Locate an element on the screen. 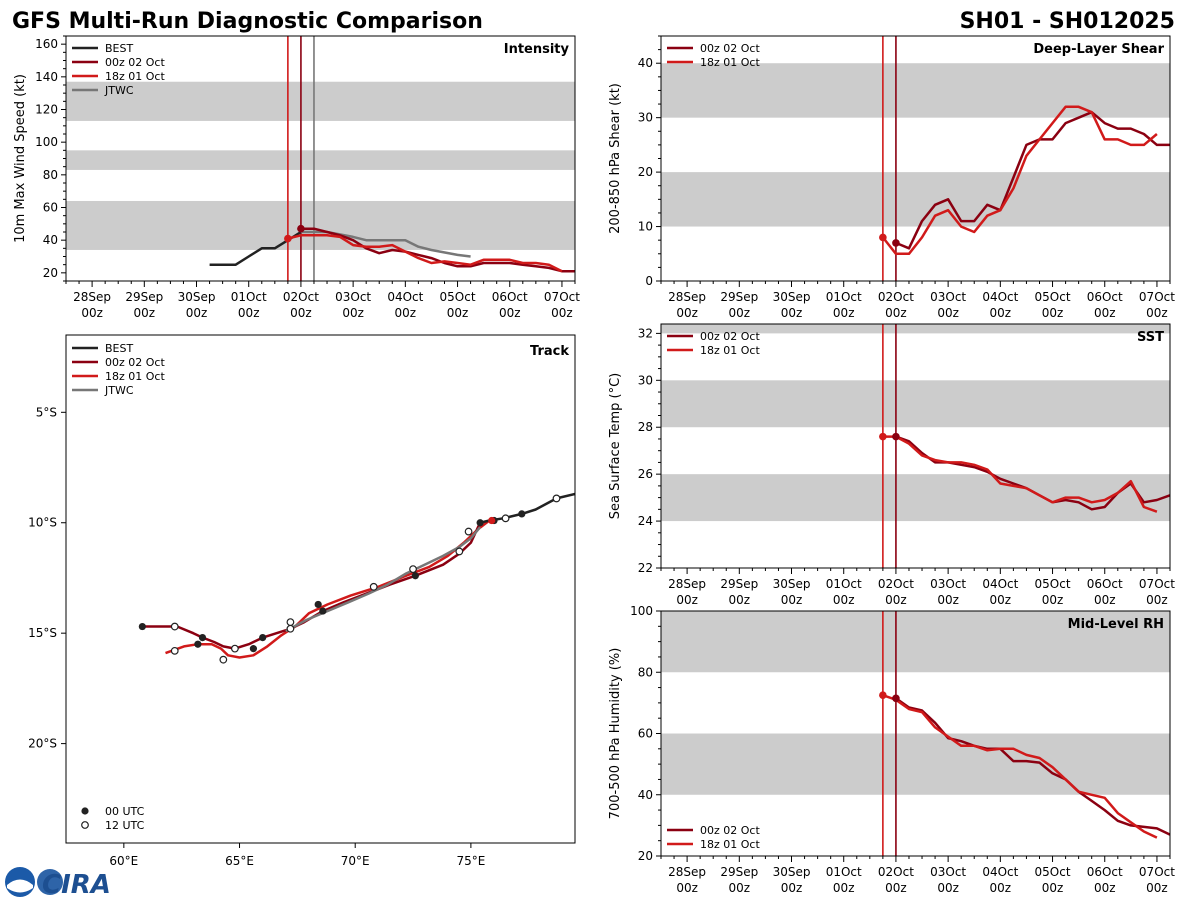 This screenshot has height=904, width=1200. legend-marker-00utc is located at coordinates (85, 811).